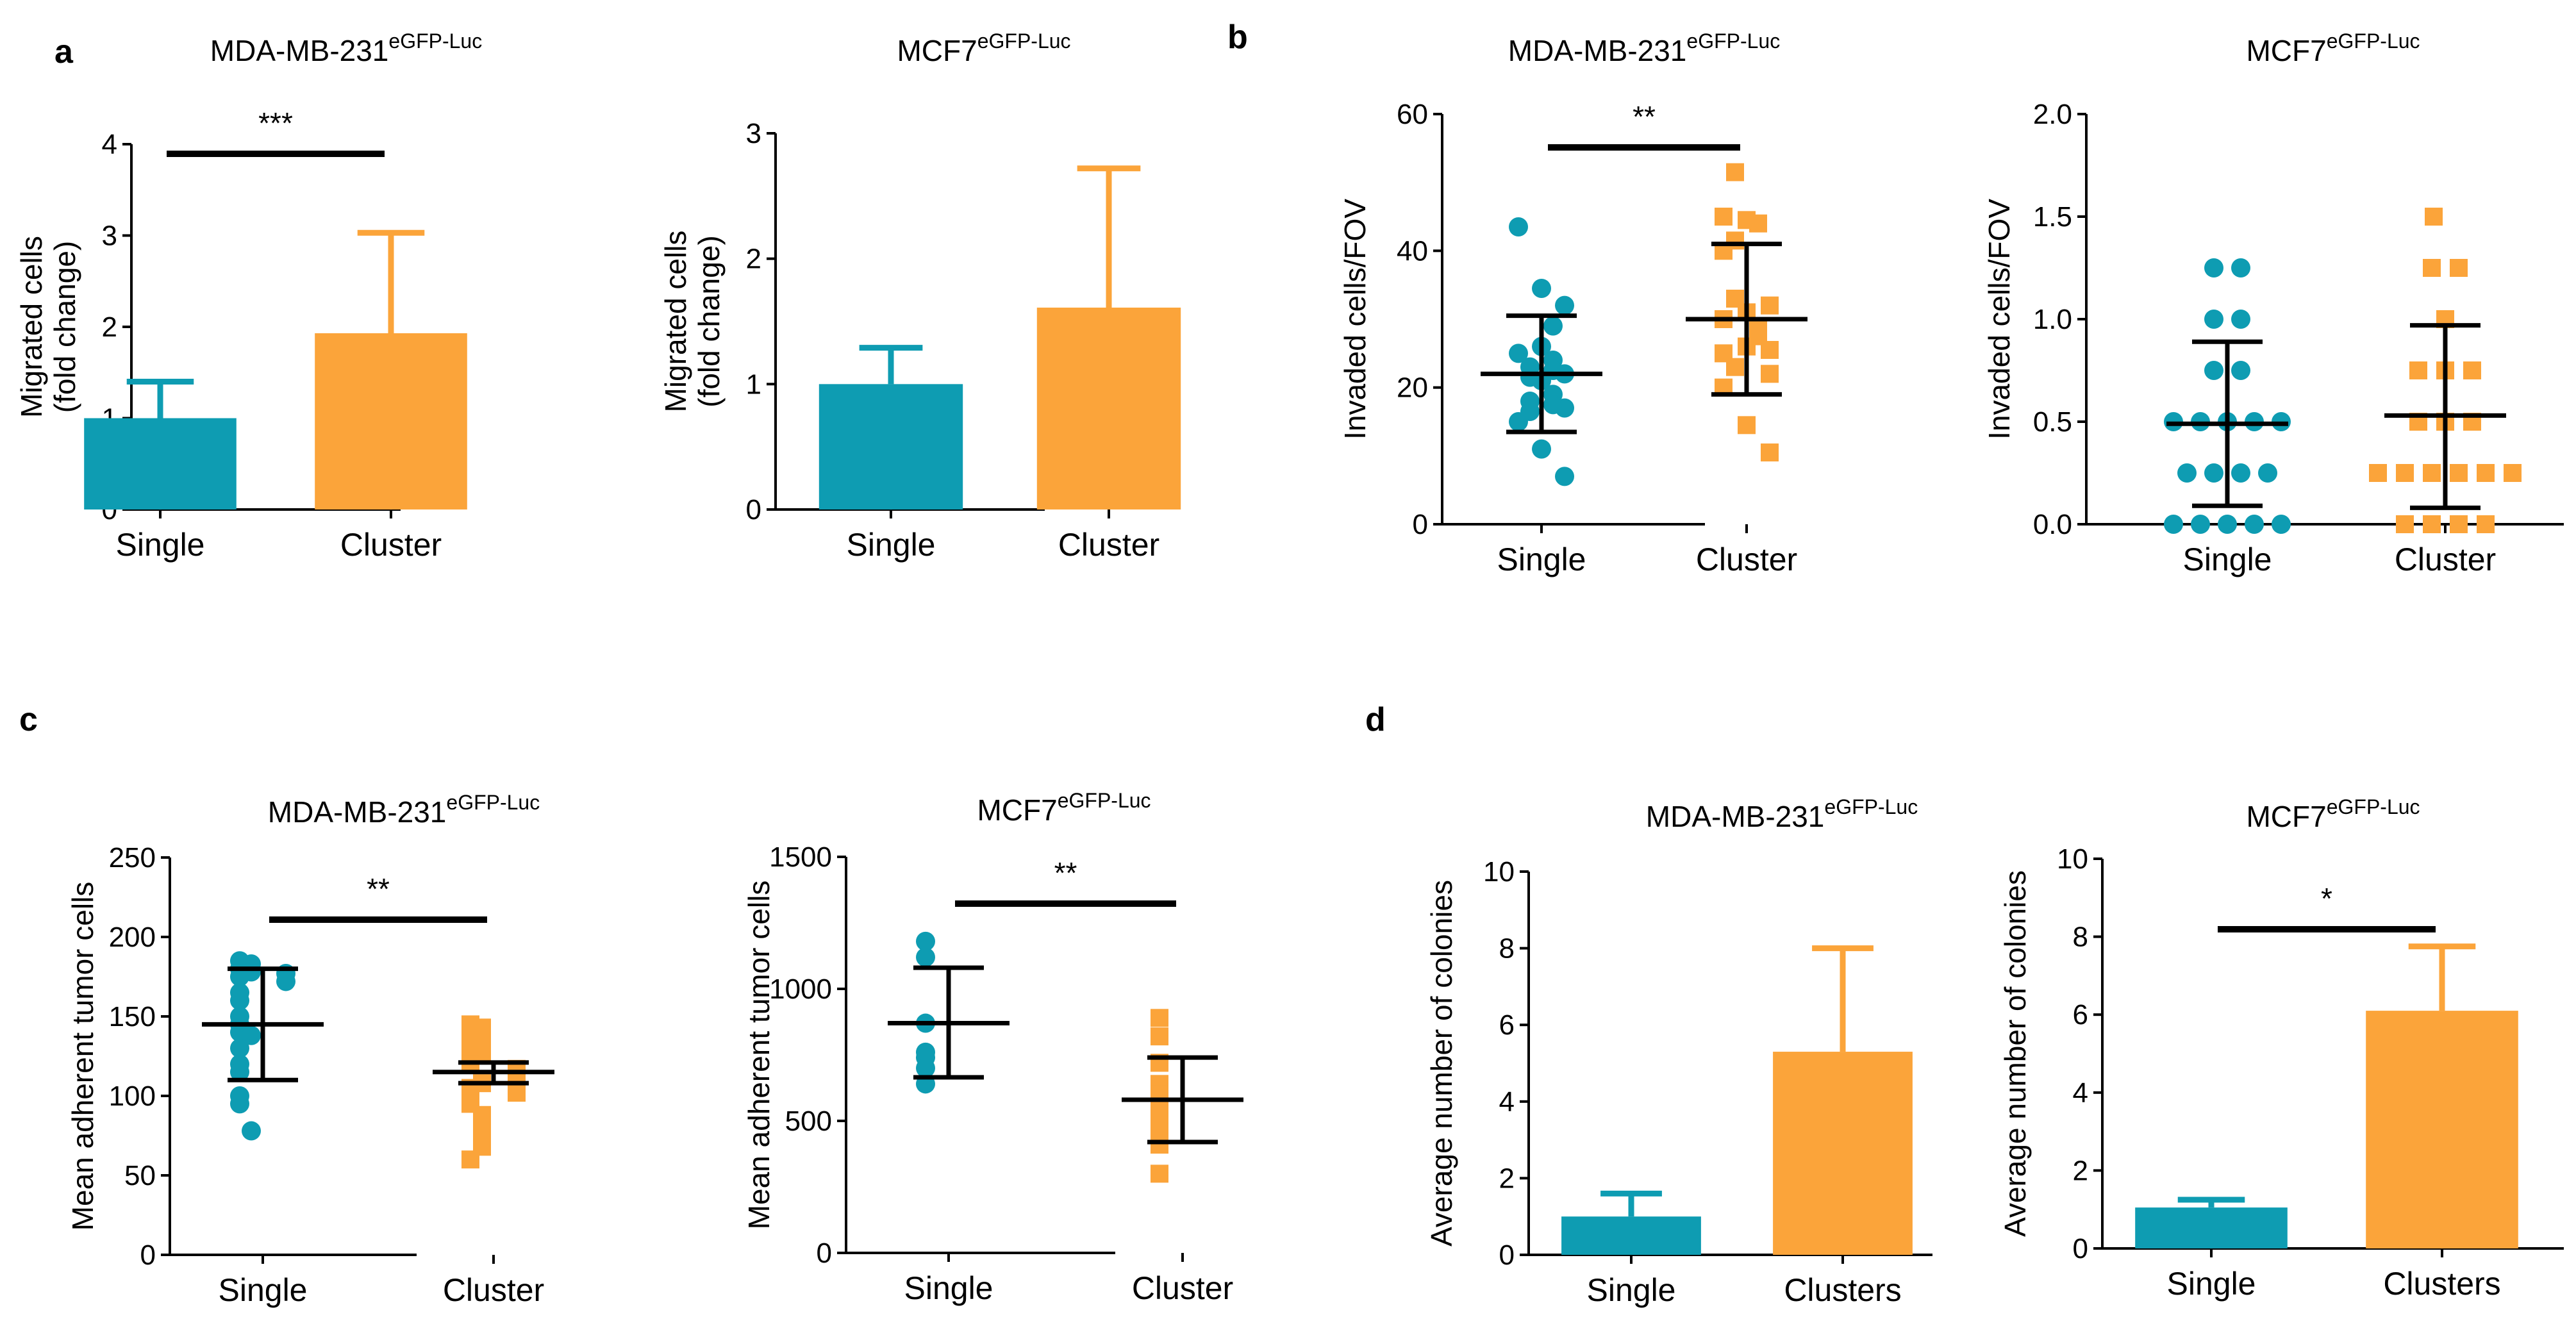  I want to click on y-tick-label: 4, so click(2080, 1093).